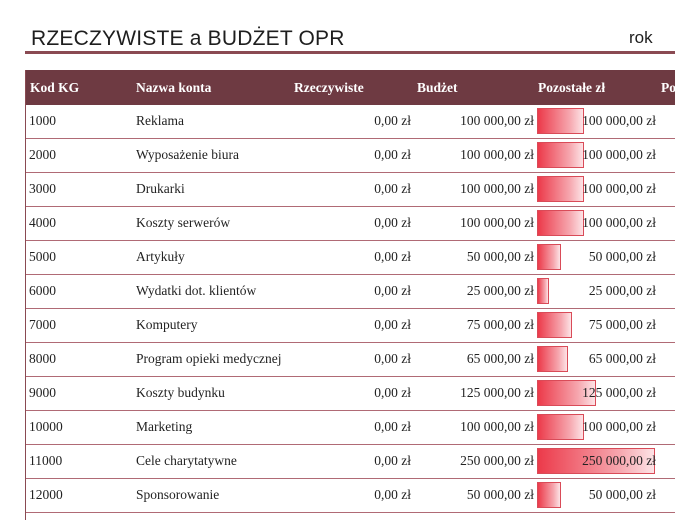 The height and width of the screenshot is (520, 675). What do you see at coordinates (42, 222) in the screenshot?
I see `cell-code: 4000` at bounding box center [42, 222].